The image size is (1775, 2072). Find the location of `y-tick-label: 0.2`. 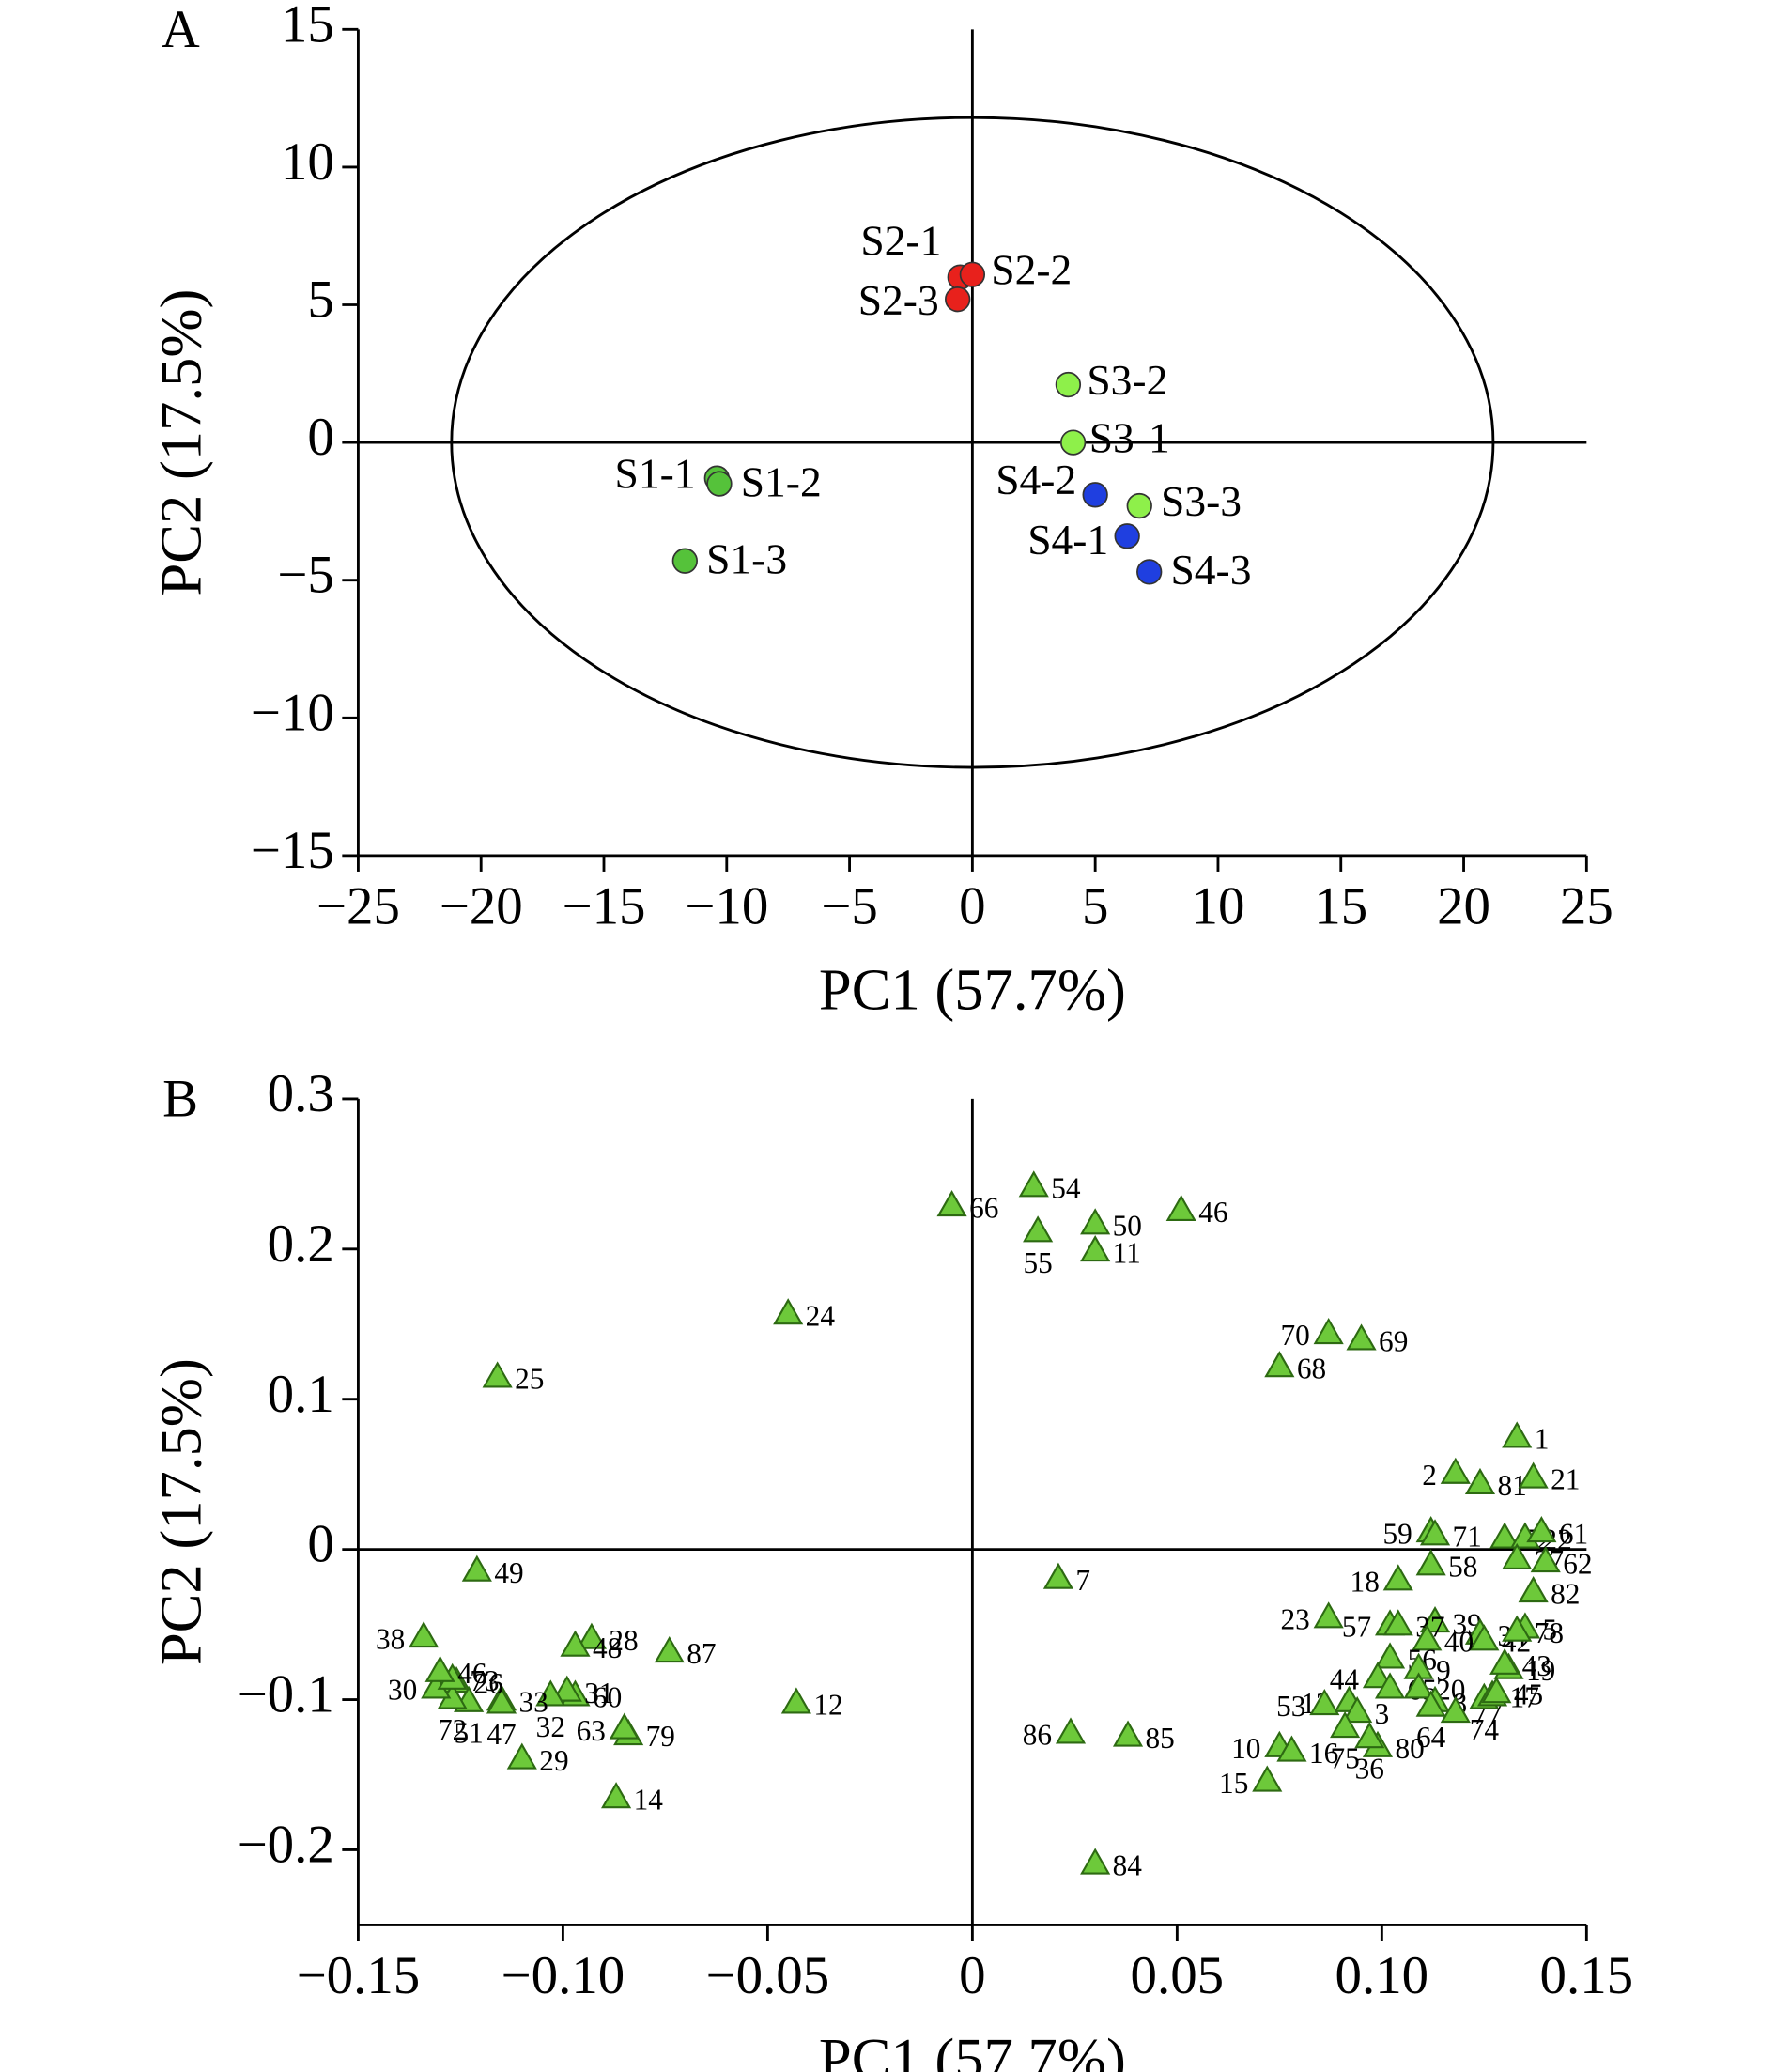

y-tick-label: 0.2 is located at coordinates (301, 1244).